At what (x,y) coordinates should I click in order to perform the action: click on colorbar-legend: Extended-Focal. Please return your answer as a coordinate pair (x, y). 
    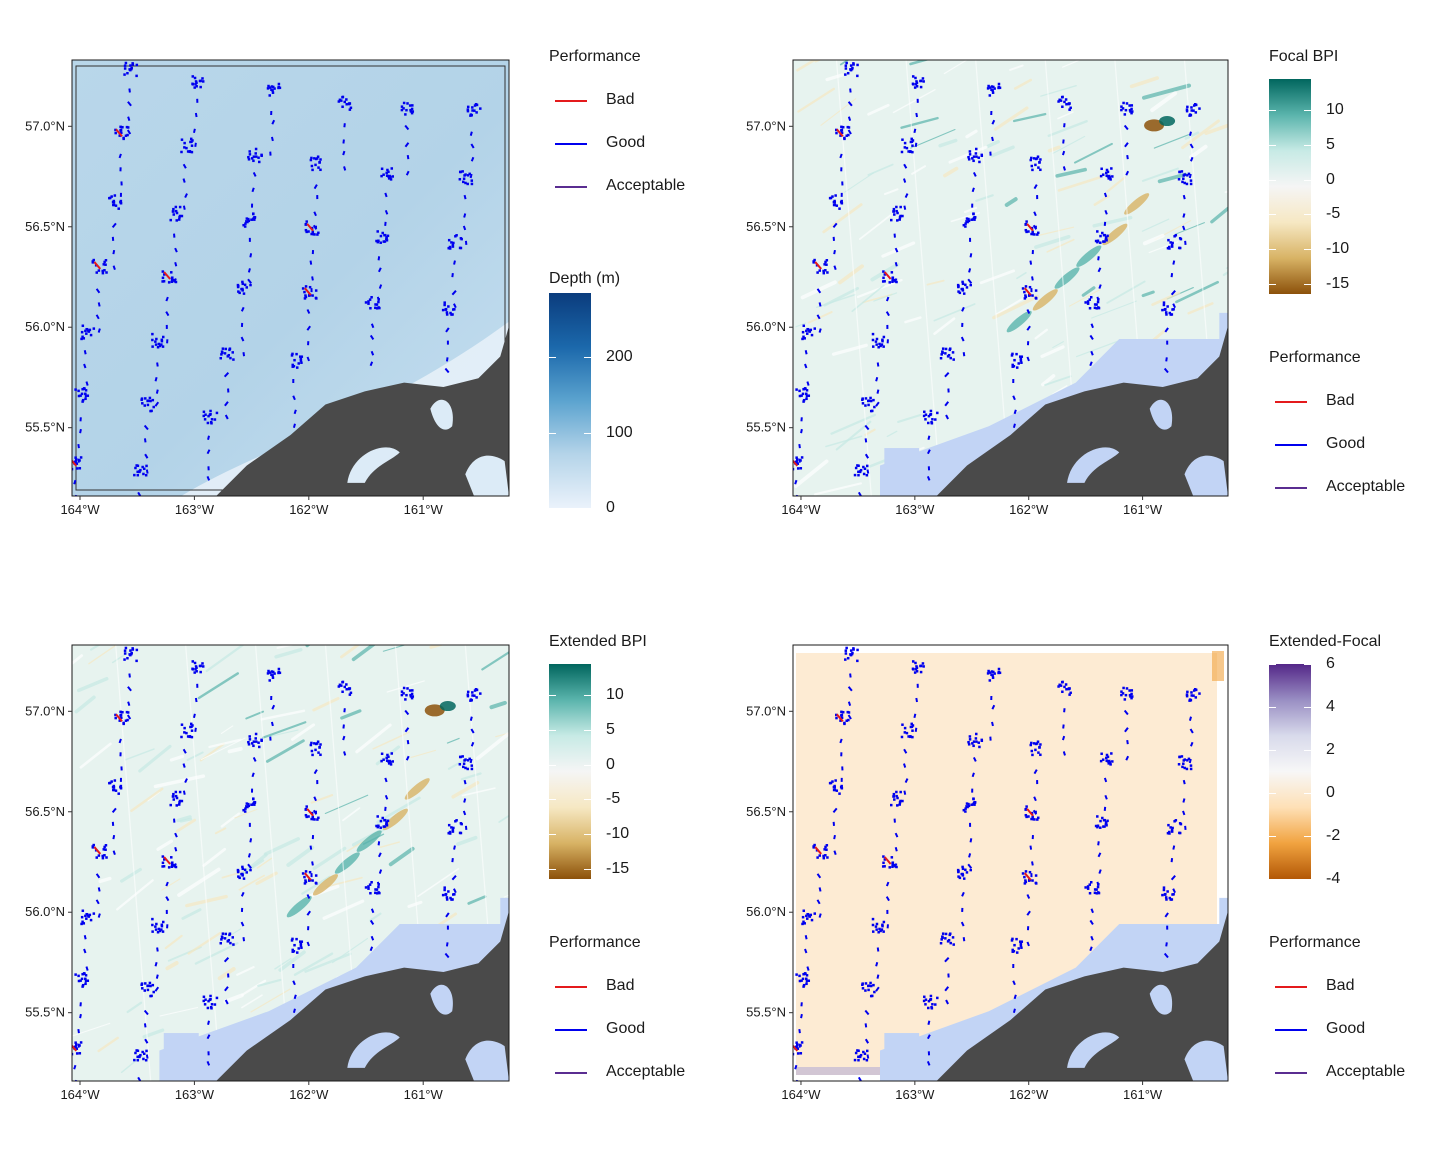
    Looking at the image, I should click on (1325, 642).